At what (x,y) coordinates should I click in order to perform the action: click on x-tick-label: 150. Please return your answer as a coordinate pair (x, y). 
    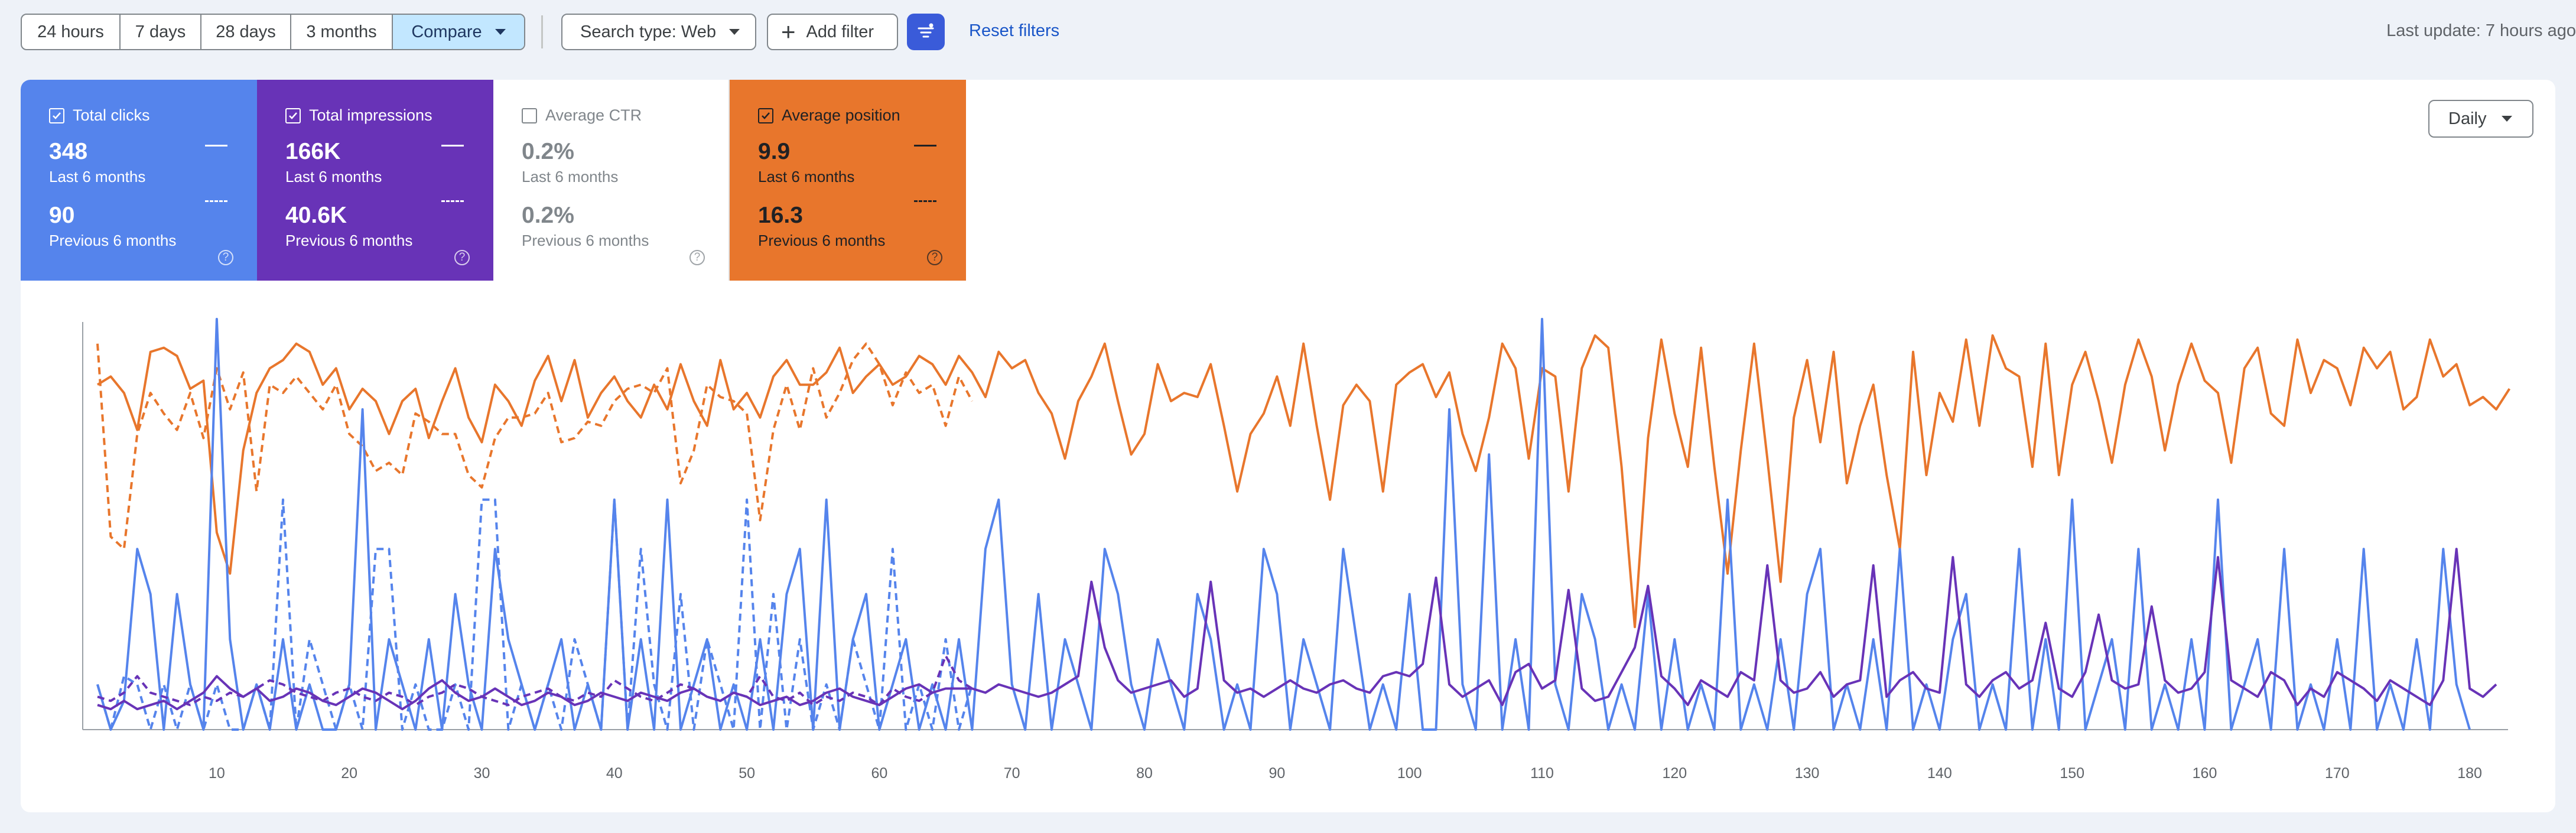
    Looking at the image, I should click on (2072, 774).